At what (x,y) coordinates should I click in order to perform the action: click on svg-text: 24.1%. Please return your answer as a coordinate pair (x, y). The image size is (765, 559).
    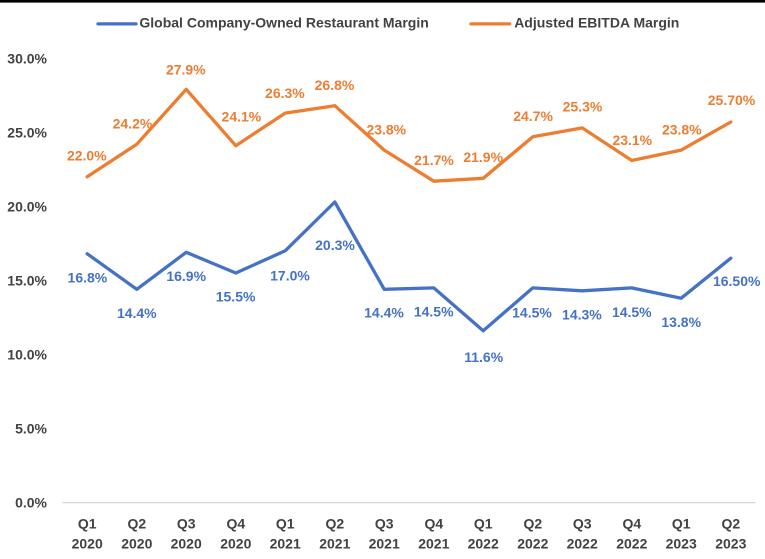
    Looking at the image, I should click on (242, 116).